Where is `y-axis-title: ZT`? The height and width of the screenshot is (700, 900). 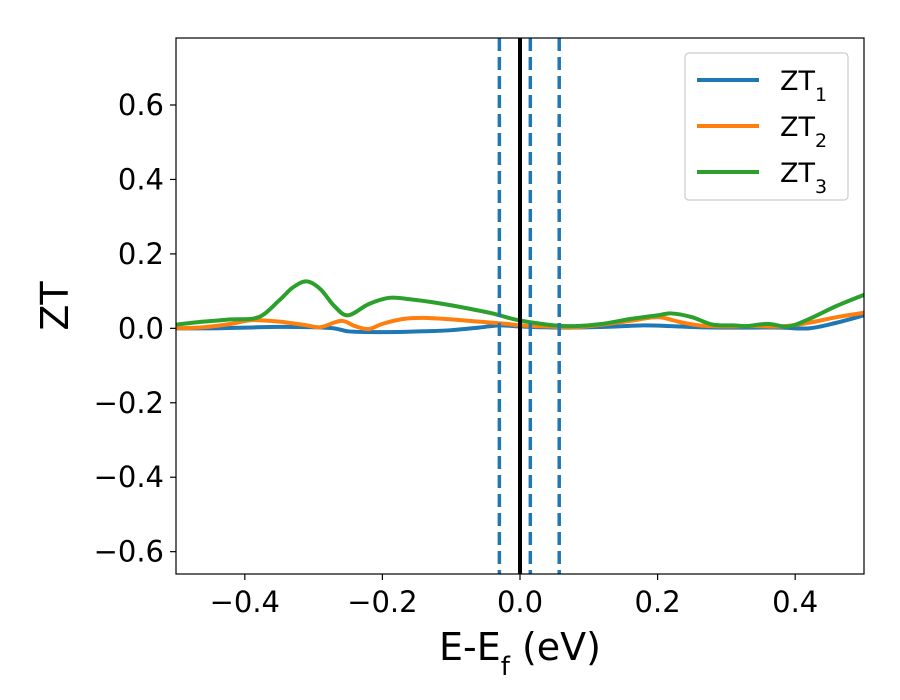
y-axis-title: ZT is located at coordinates (55, 306).